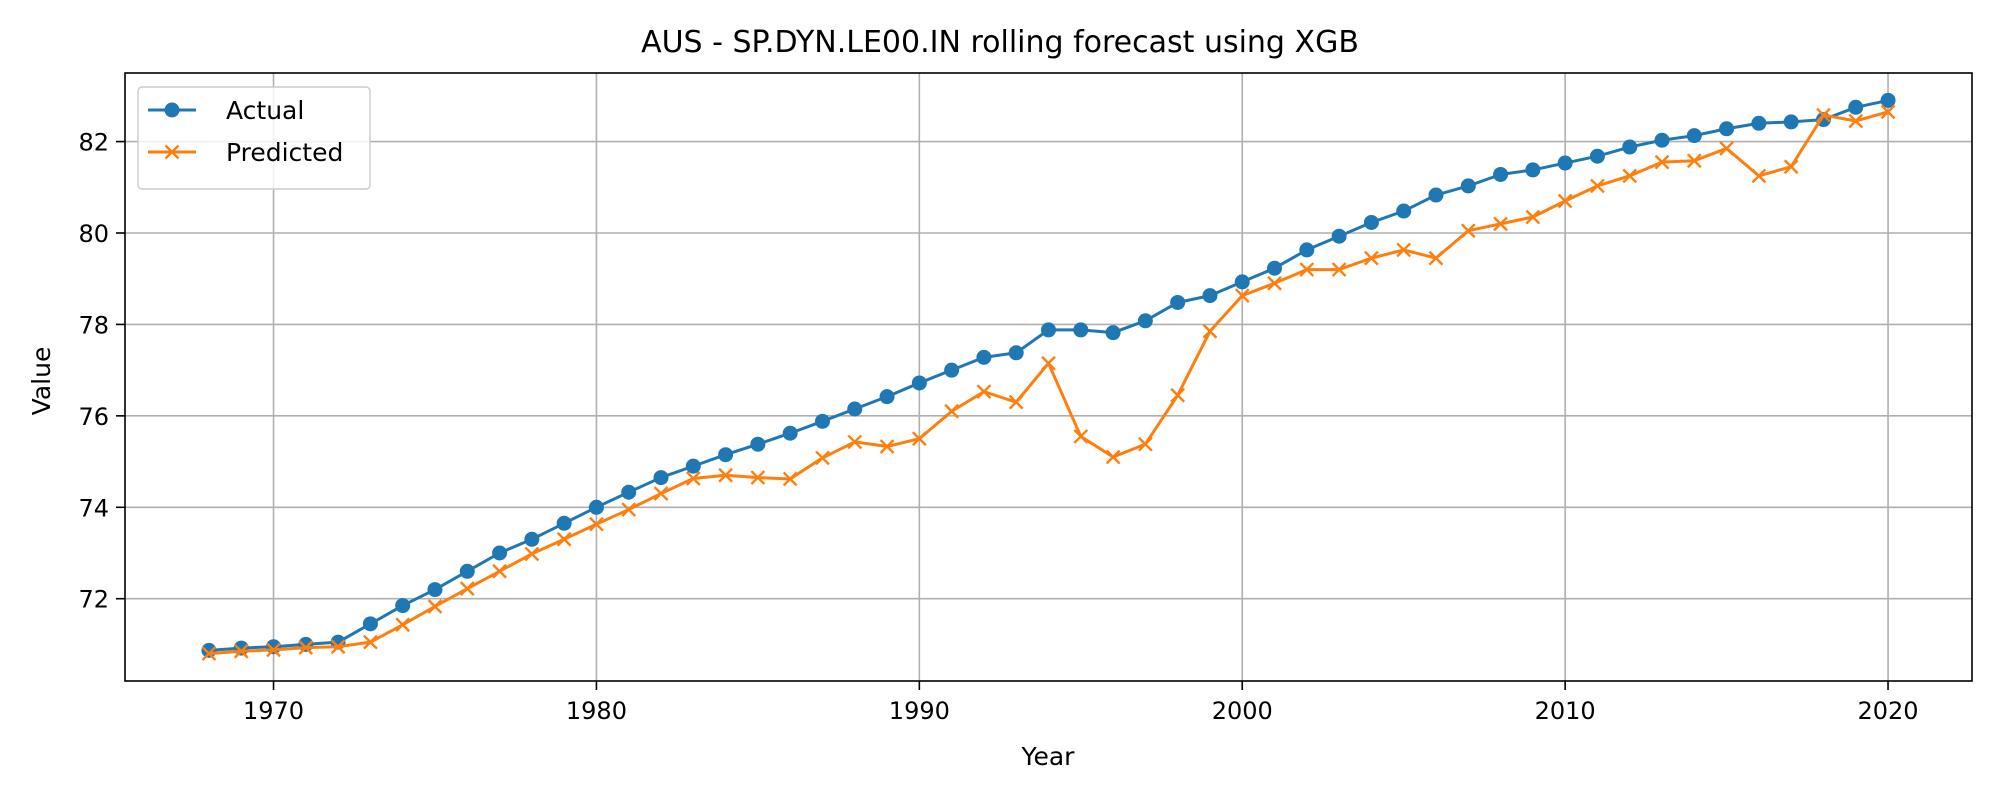 The width and height of the screenshot is (2000, 804). Describe the element at coordinates (265, 110) in the screenshot. I see `legend-label: Actual` at that location.